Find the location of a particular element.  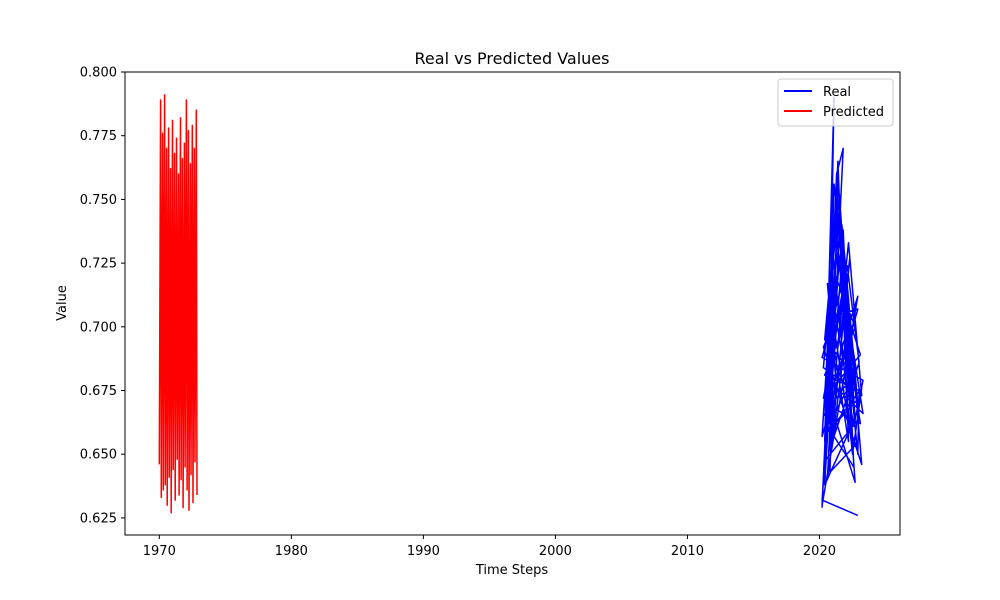

x-tick-label: 2020 is located at coordinates (819, 551).